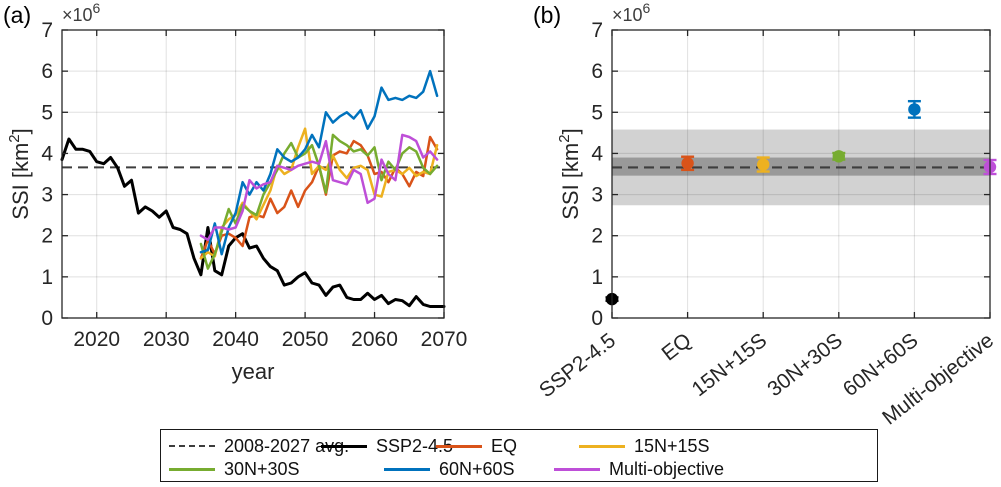 The height and width of the screenshot is (487, 1001). Describe the element at coordinates (262, 469) in the screenshot. I see `legend-item-label: 30N+30S` at that location.